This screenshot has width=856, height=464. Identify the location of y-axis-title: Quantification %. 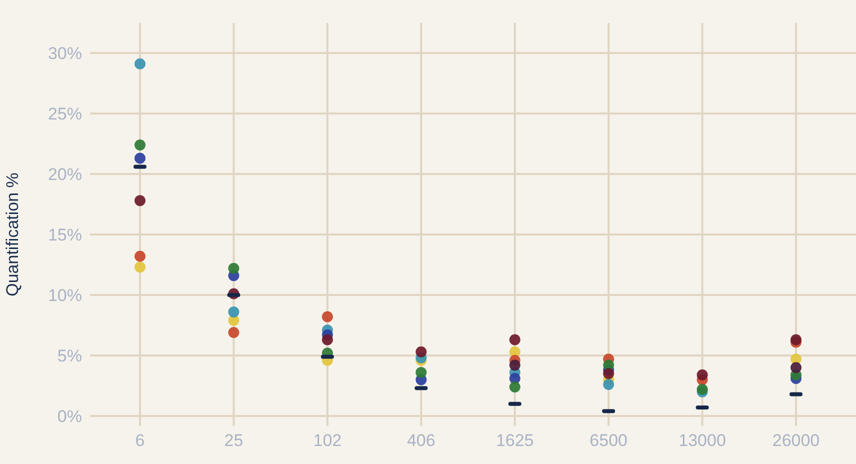
(12, 234).